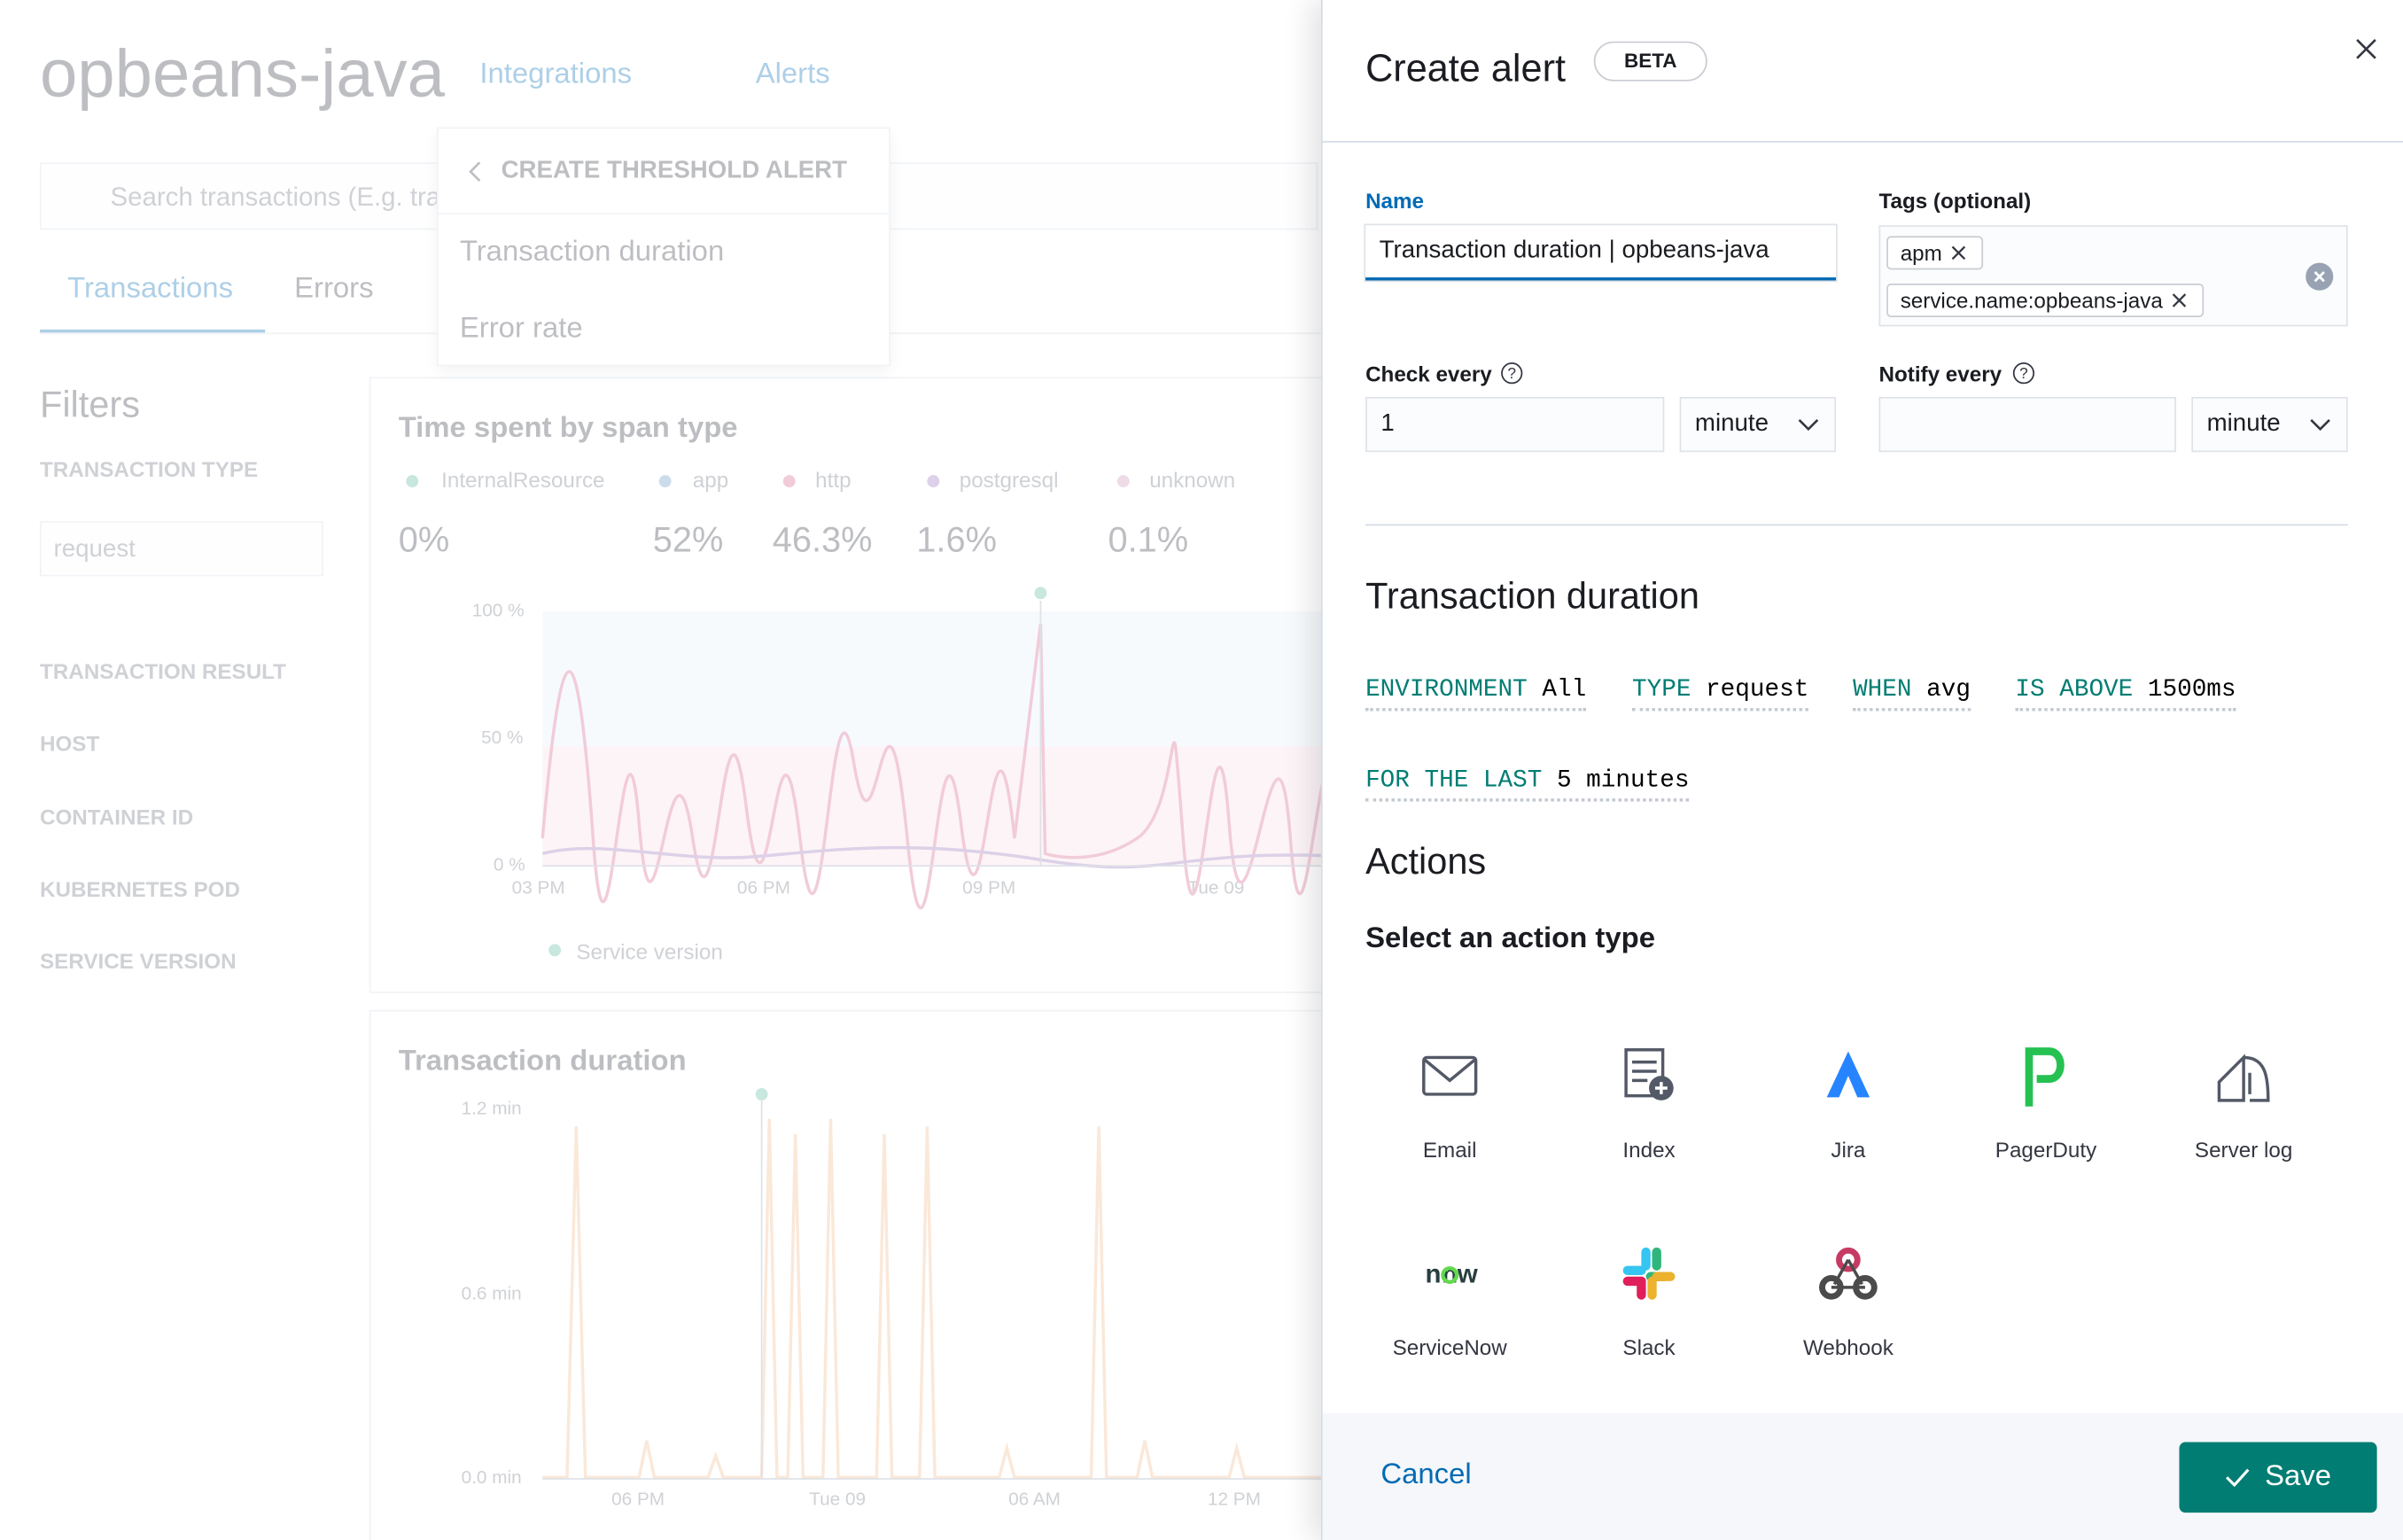 This screenshot has width=2403, height=1540. What do you see at coordinates (2320, 425) in the screenshot?
I see `chevron` at bounding box center [2320, 425].